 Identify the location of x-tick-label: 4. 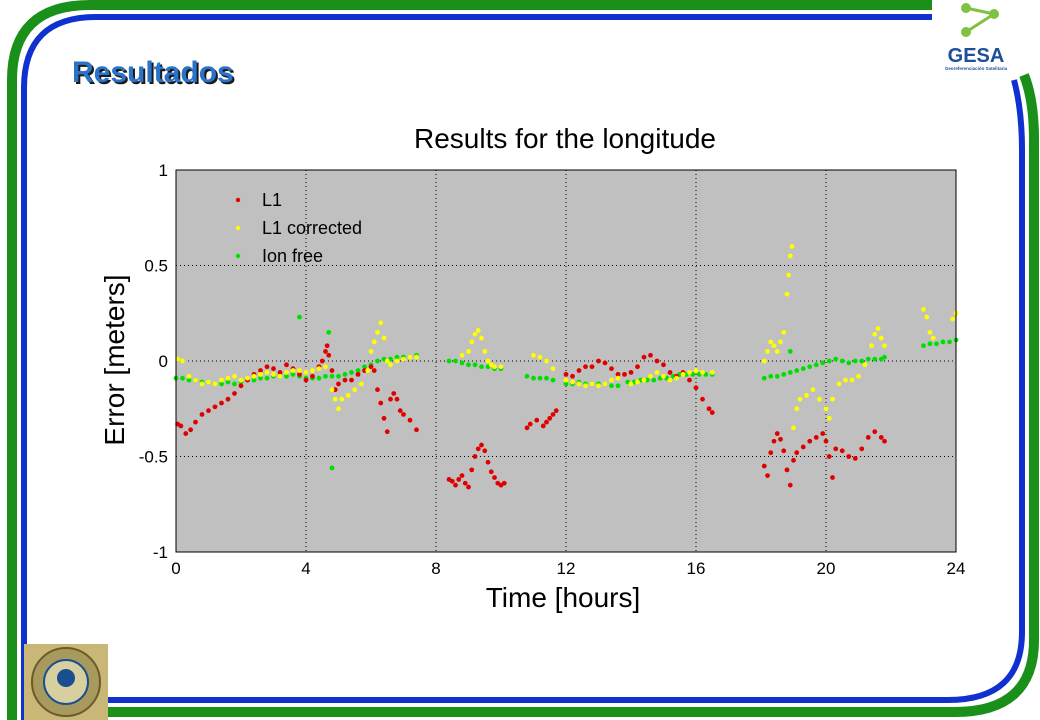
(305, 568).